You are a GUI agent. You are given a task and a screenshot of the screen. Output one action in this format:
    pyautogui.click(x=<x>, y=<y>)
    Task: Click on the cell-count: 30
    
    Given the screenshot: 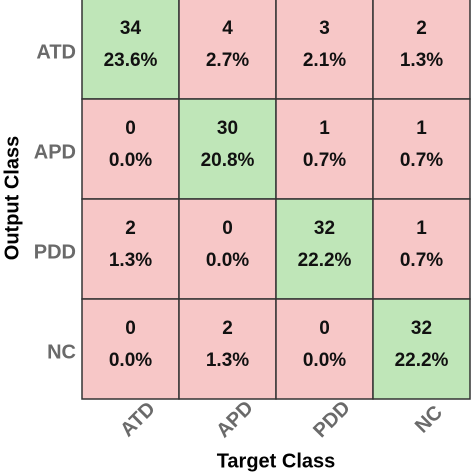 What is the action you would take?
    pyautogui.click(x=227, y=128)
    